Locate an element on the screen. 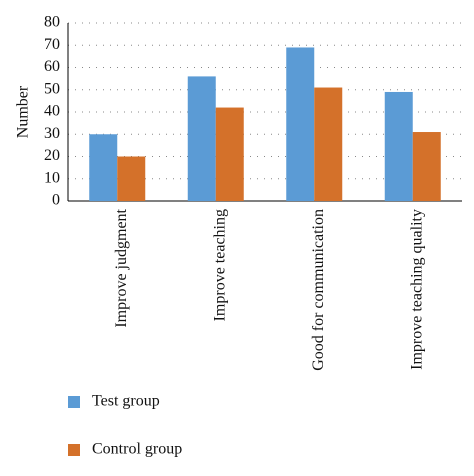 The height and width of the screenshot is (476, 474). x-tick-label: Improve teaching is located at coordinates (219, 265).